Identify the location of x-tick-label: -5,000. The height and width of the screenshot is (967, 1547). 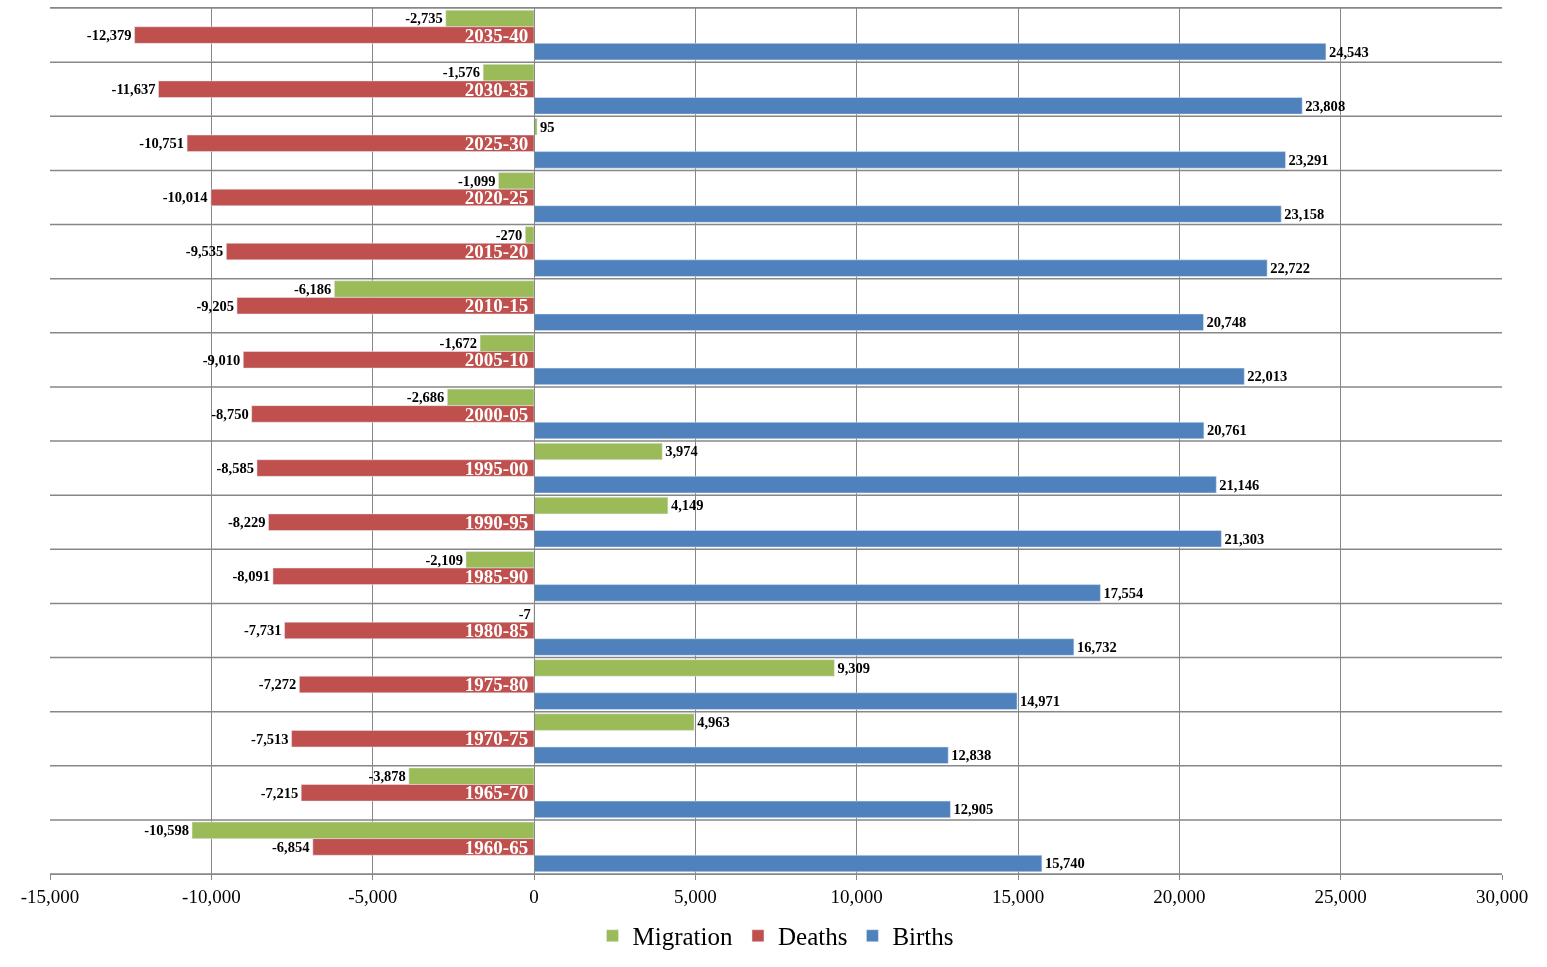
(373, 896).